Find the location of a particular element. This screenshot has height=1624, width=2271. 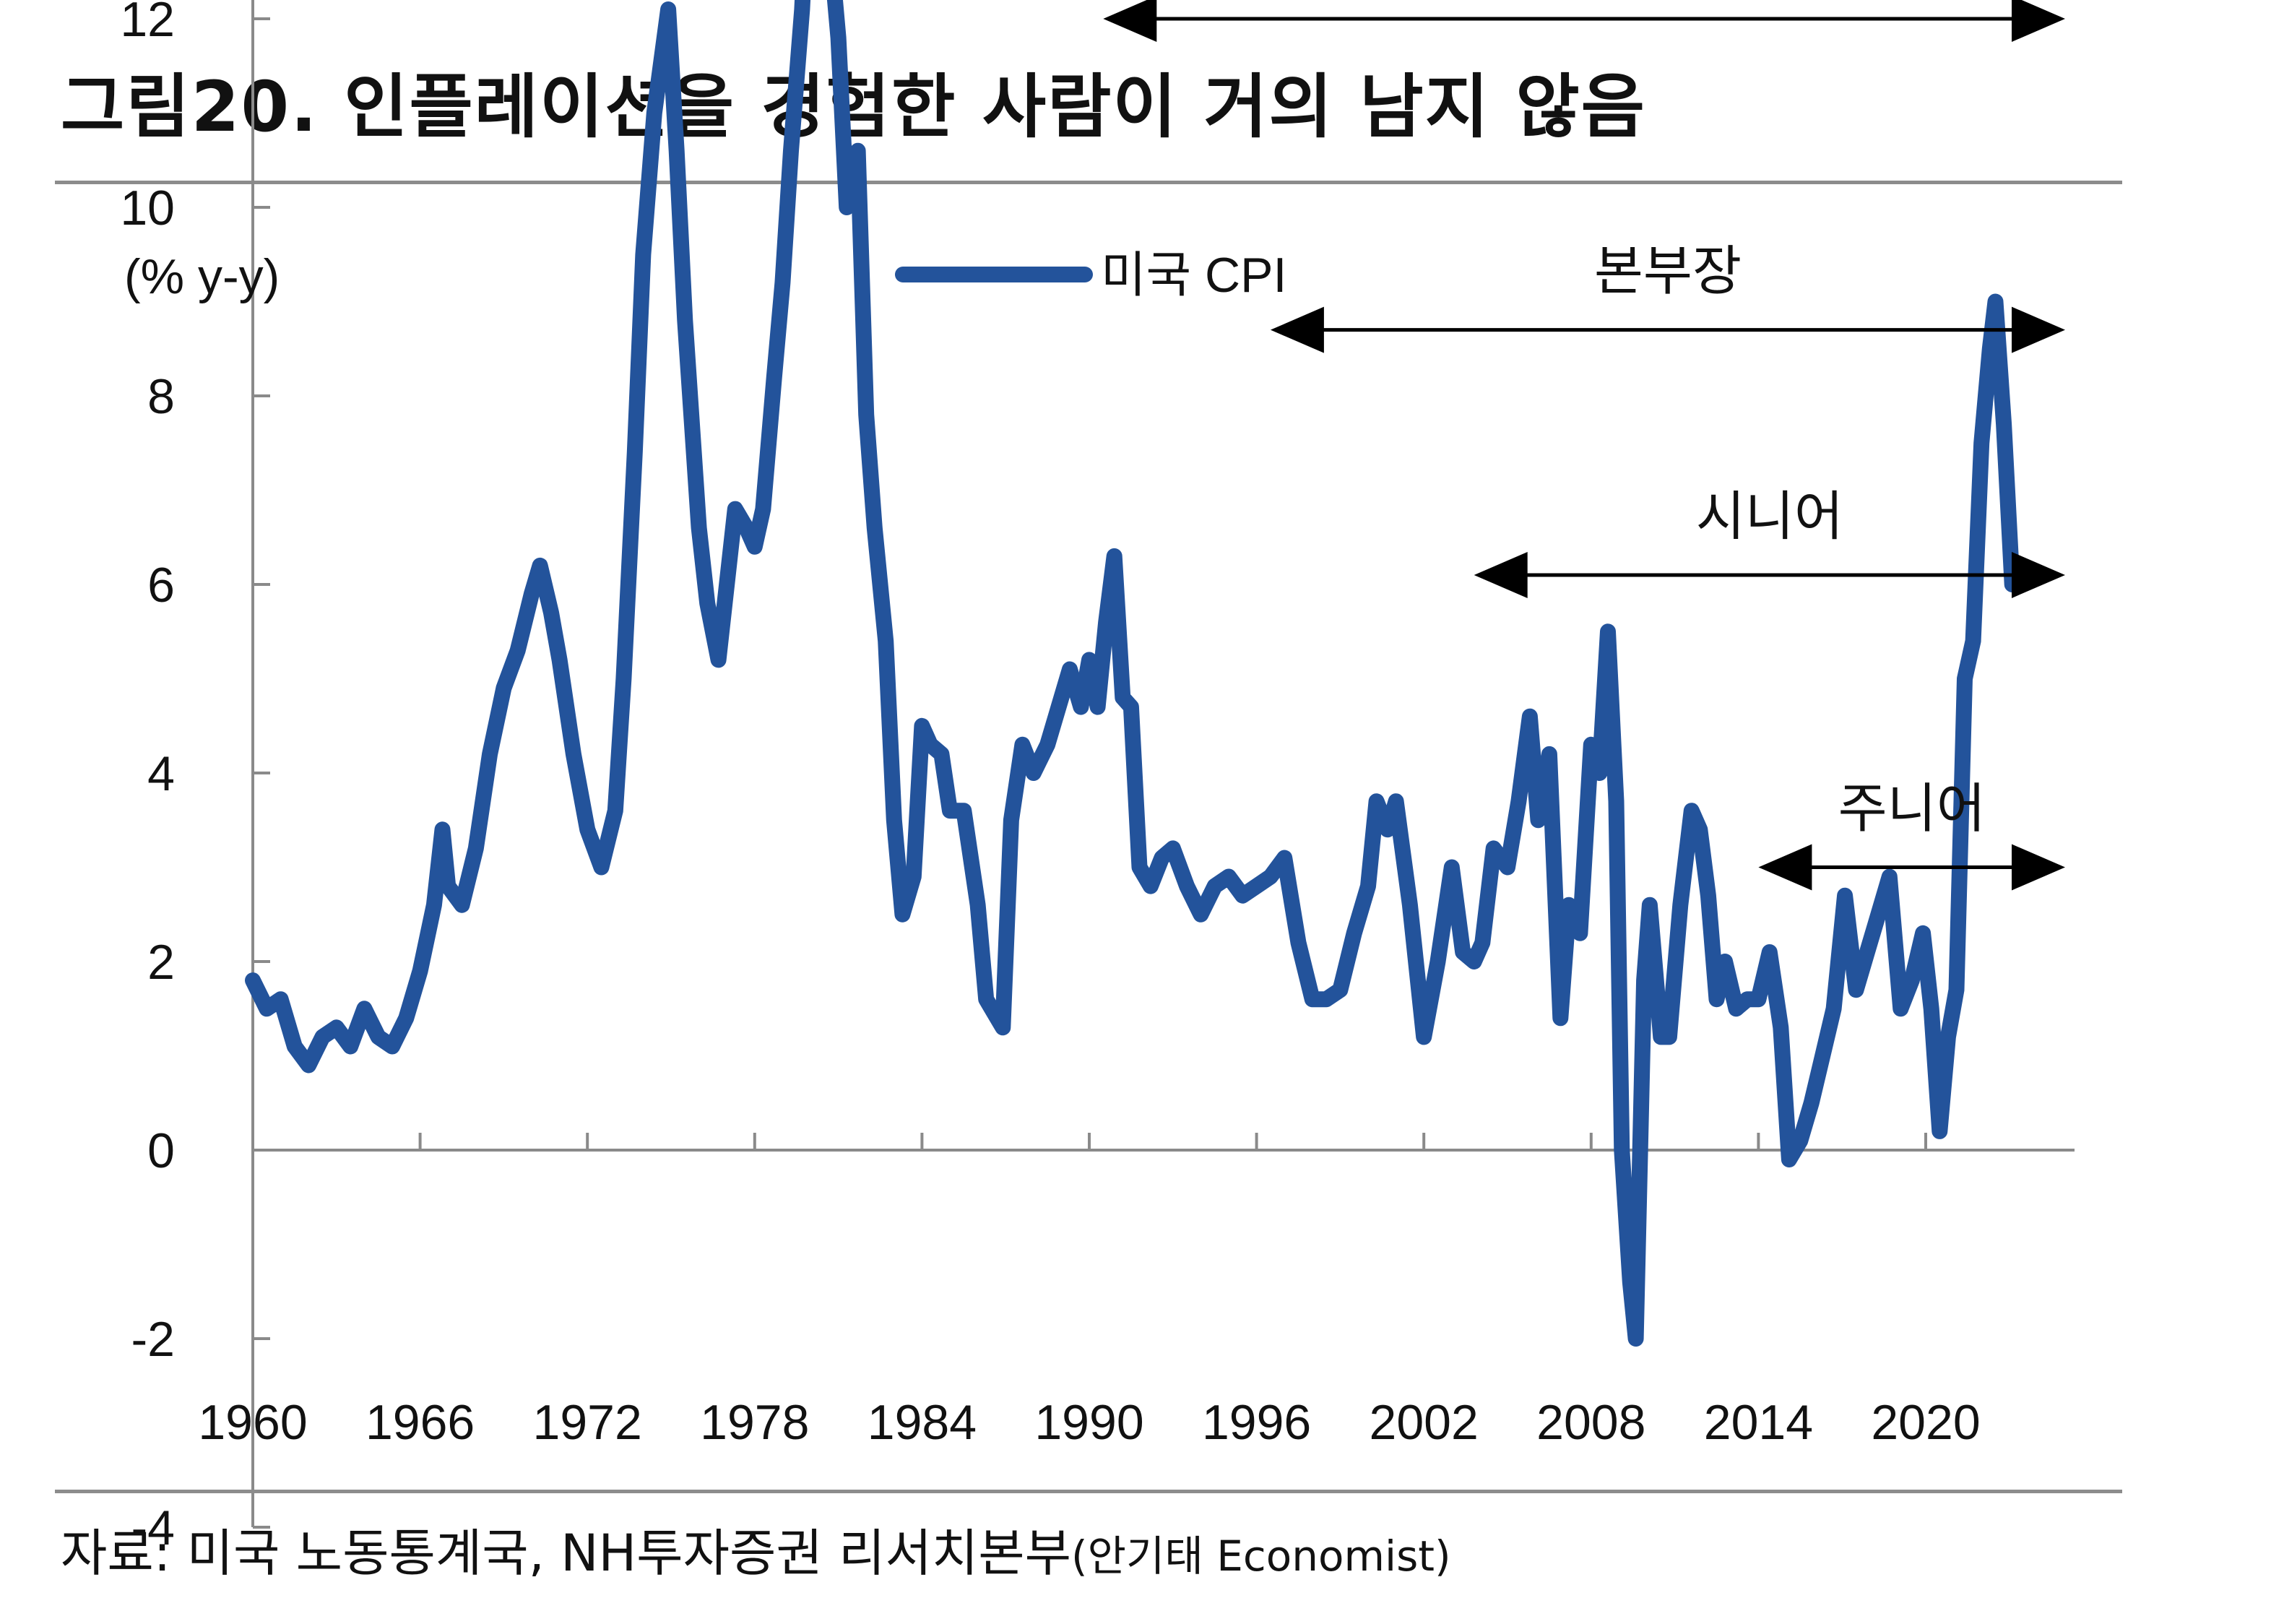

x-tick-label: 1990 is located at coordinates (1088, 1422).